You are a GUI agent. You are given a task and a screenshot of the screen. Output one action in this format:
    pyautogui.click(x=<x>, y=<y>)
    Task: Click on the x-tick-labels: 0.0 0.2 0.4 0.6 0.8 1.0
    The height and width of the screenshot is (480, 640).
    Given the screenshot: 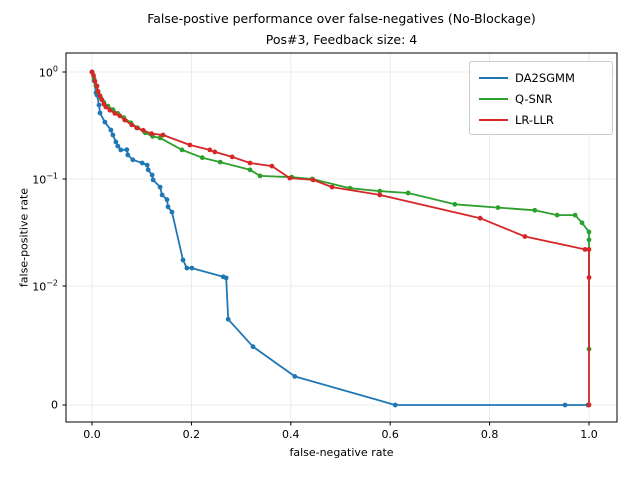 What is the action you would take?
    pyautogui.click(x=320, y=436)
    